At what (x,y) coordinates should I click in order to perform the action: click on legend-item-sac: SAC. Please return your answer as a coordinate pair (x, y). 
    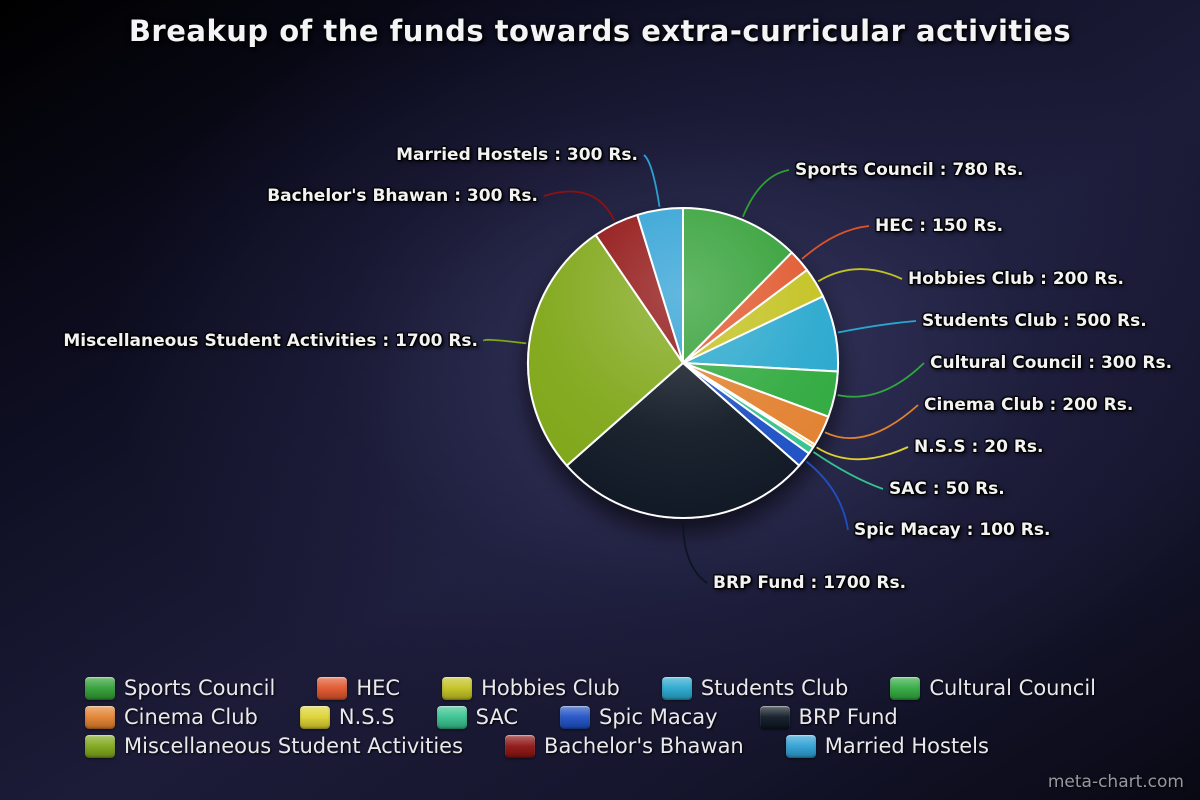
    Looking at the image, I should click on (477, 717).